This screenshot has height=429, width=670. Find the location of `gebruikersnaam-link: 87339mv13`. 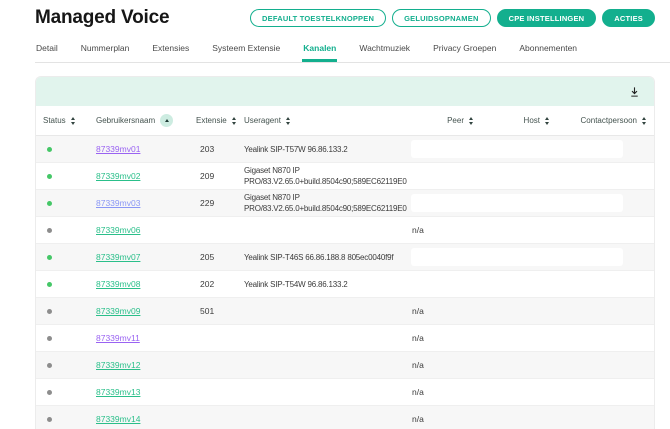

gebruikersnaam-link: 87339mv13 is located at coordinates (118, 392).